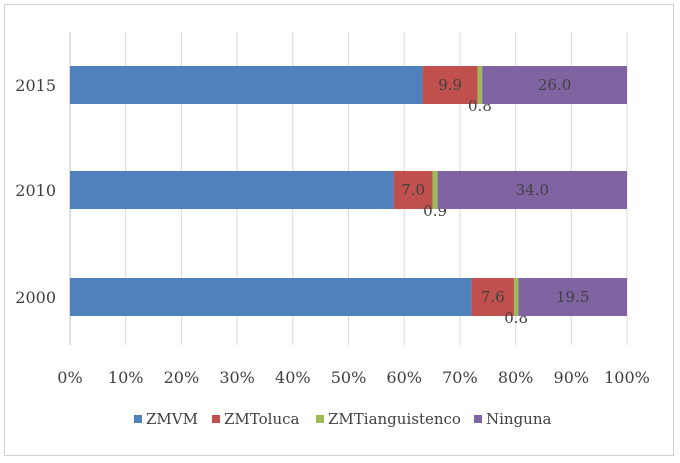 This screenshot has width=680, height=463. Describe the element at coordinates (237, 377) in the screenshot. I see `x-tick-label: 30%` at that location.